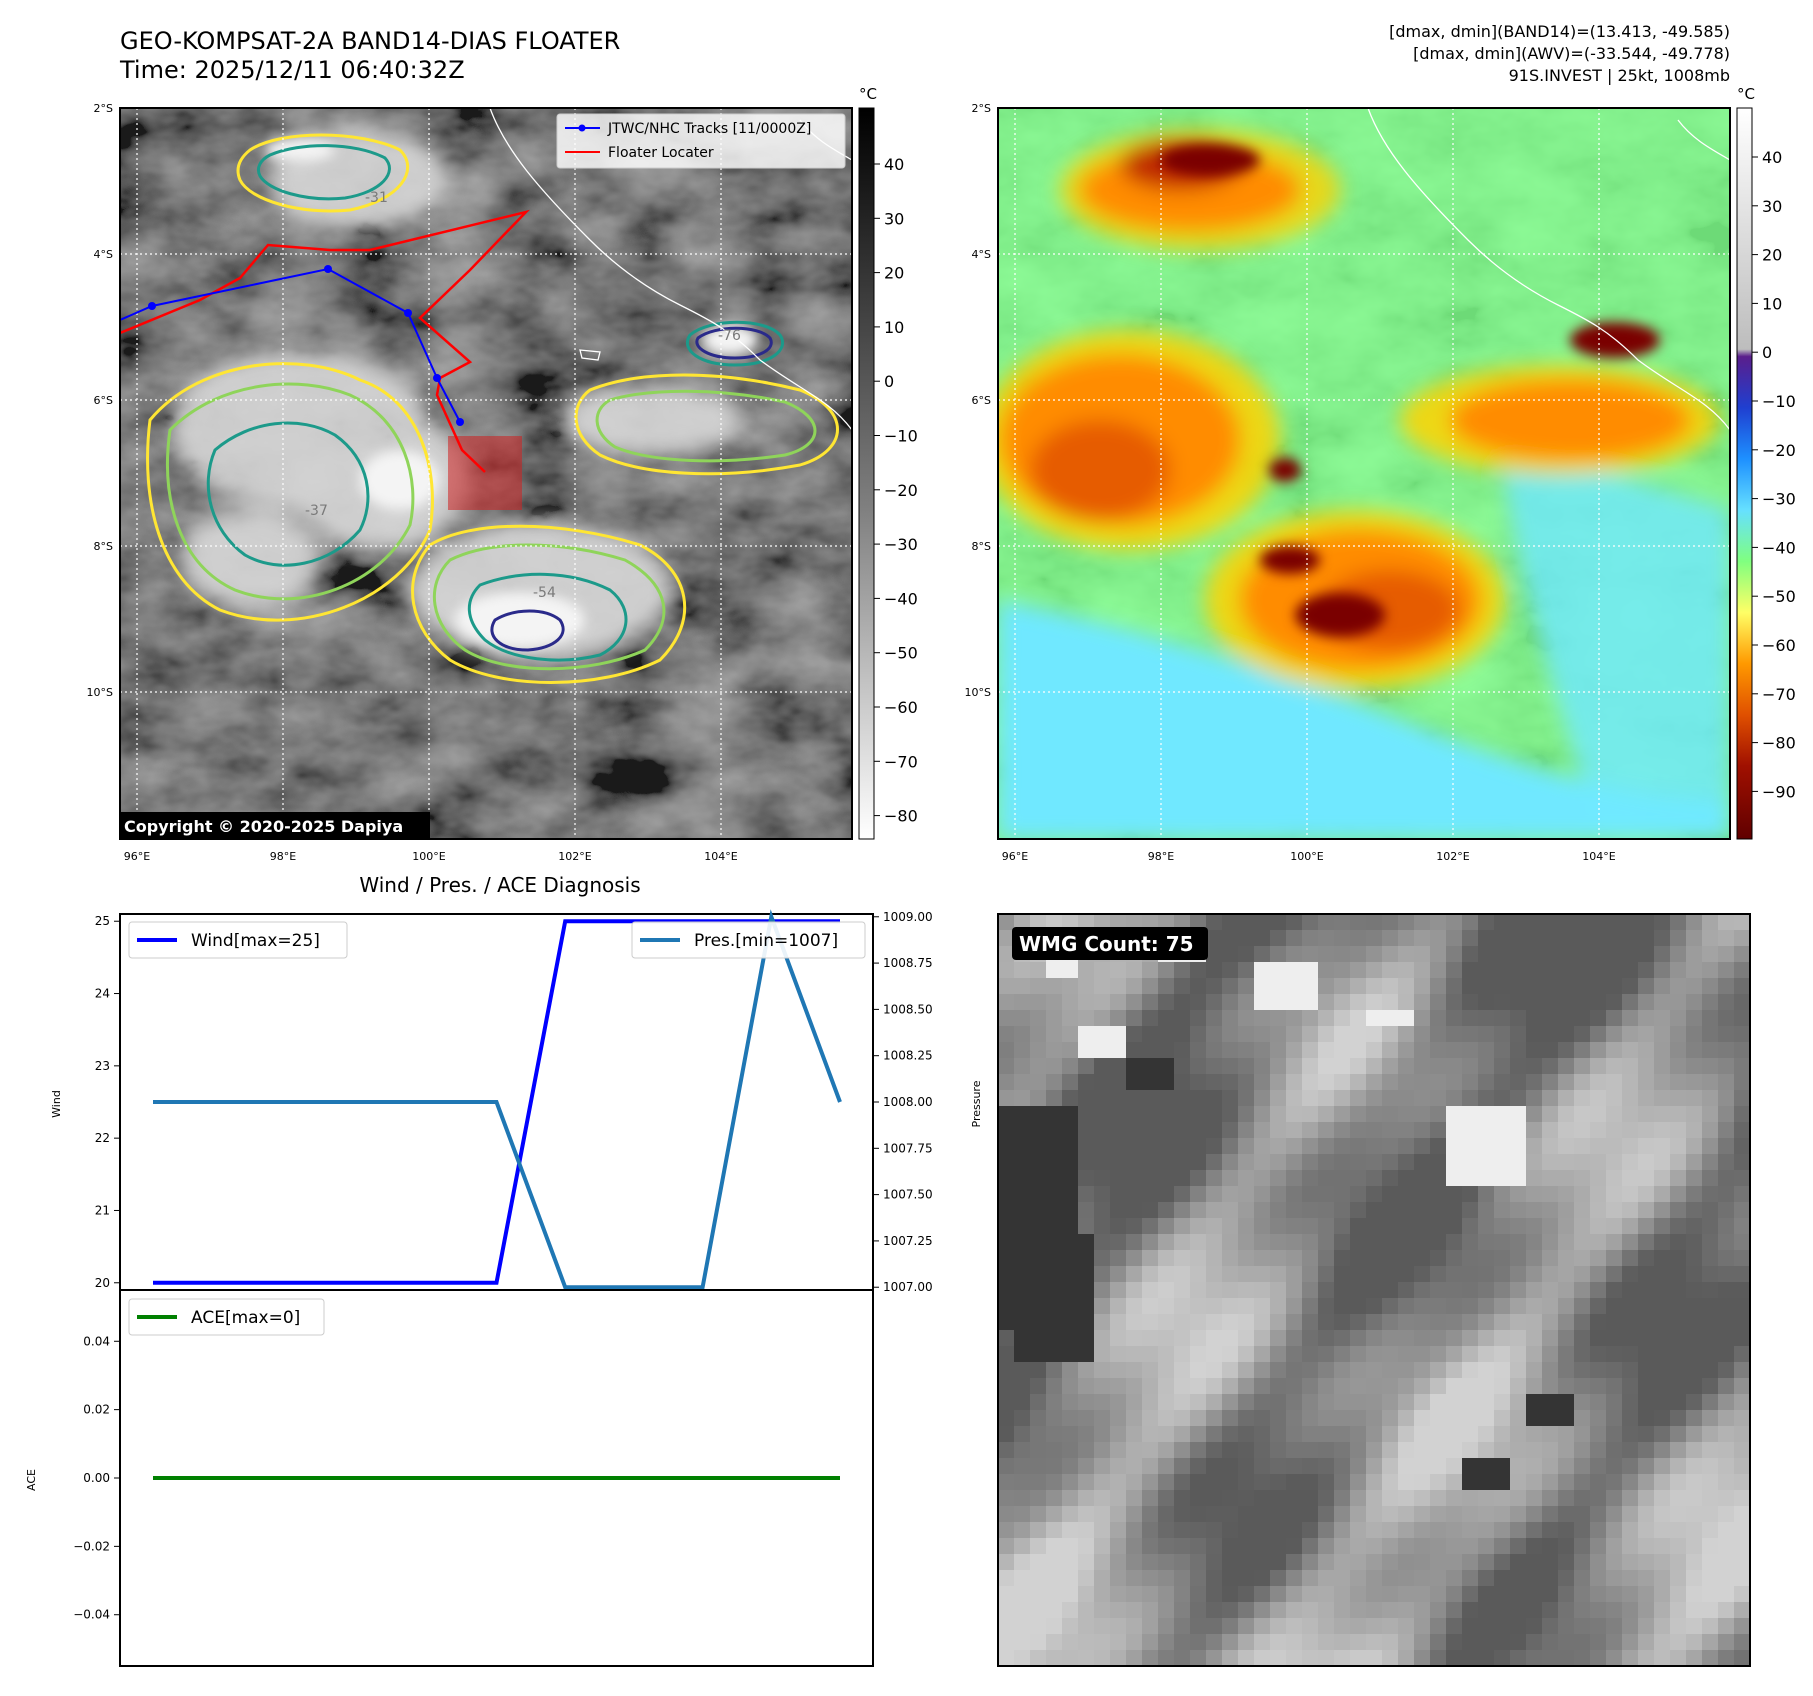 This screenshot has height=1696, width=1813. Describe the element at coordinates (908, 1056) in the screenshot. I see `axis-tick-label: 1008.25` at that location.